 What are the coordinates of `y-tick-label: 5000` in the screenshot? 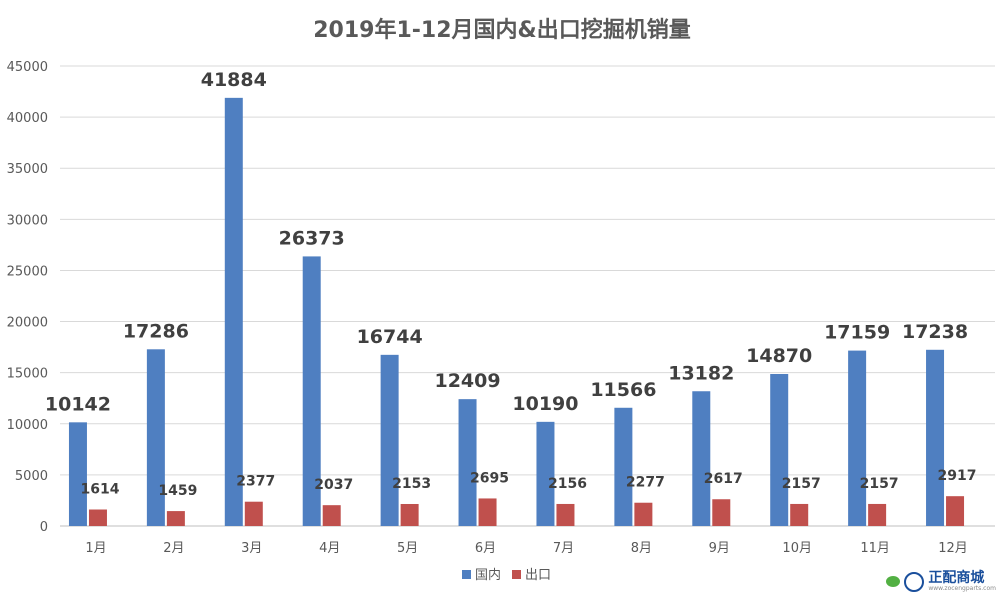 It's located at (31, 476).